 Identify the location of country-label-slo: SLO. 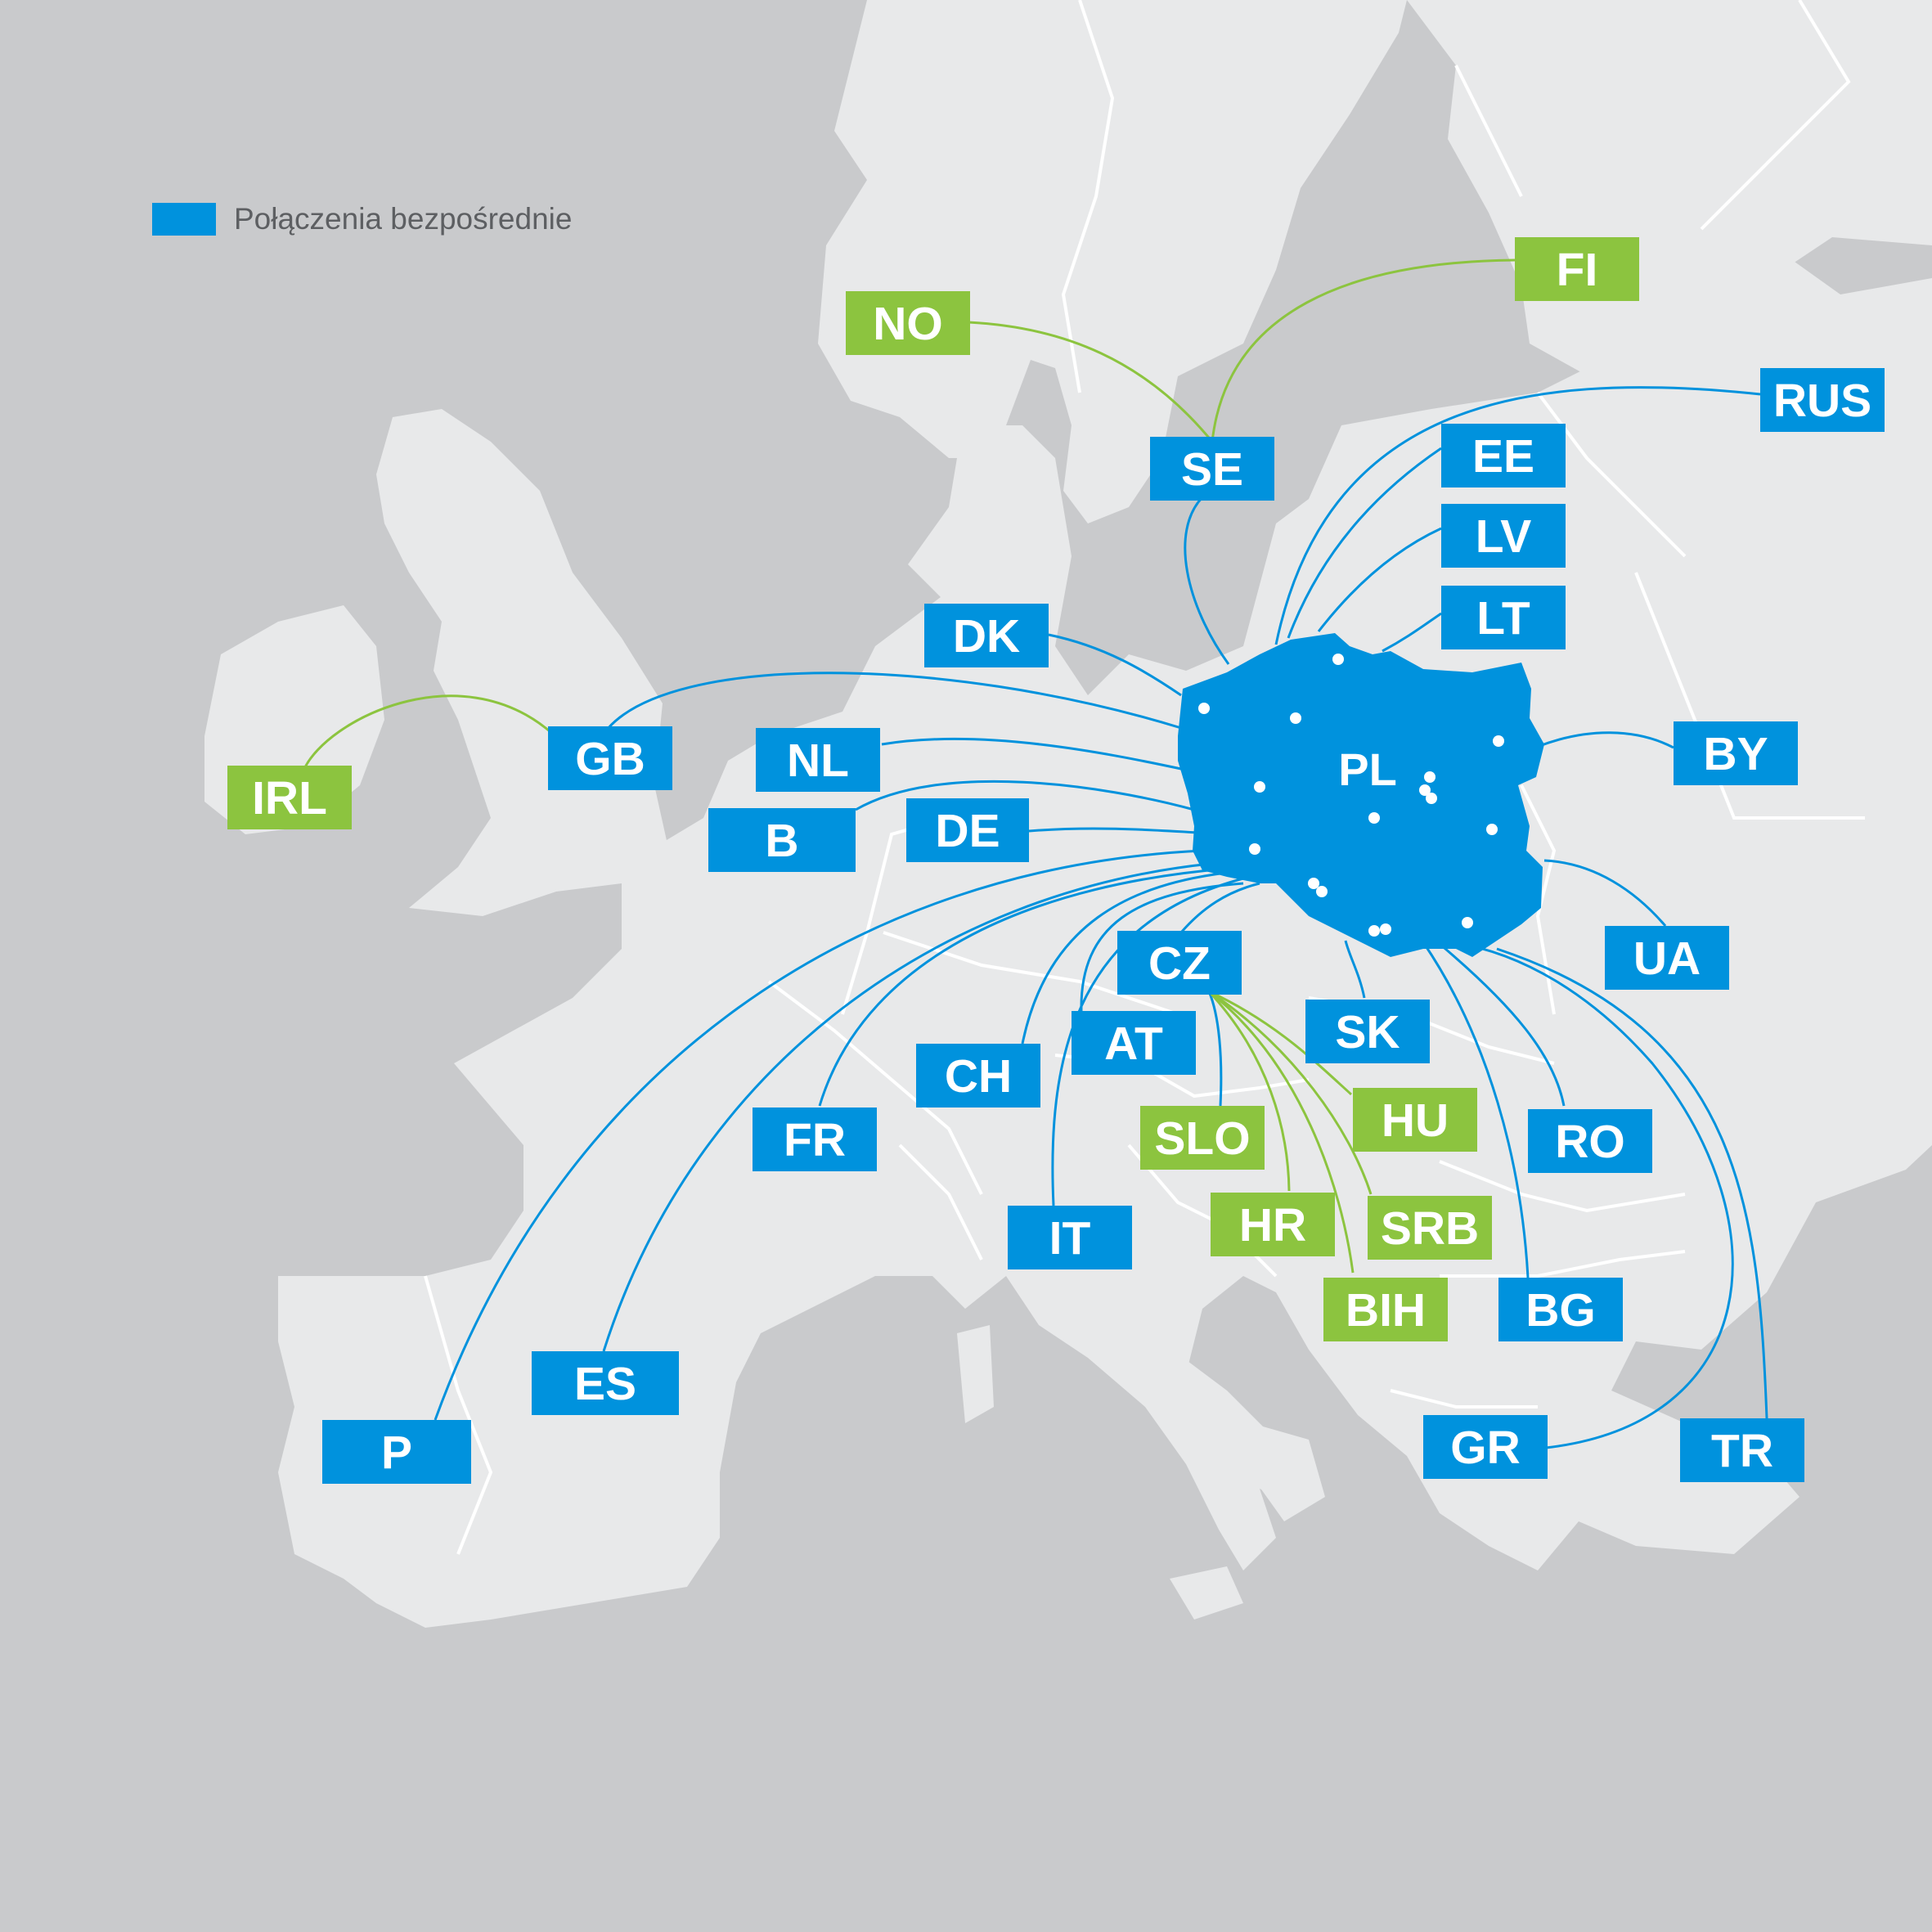
(1203, 1138).